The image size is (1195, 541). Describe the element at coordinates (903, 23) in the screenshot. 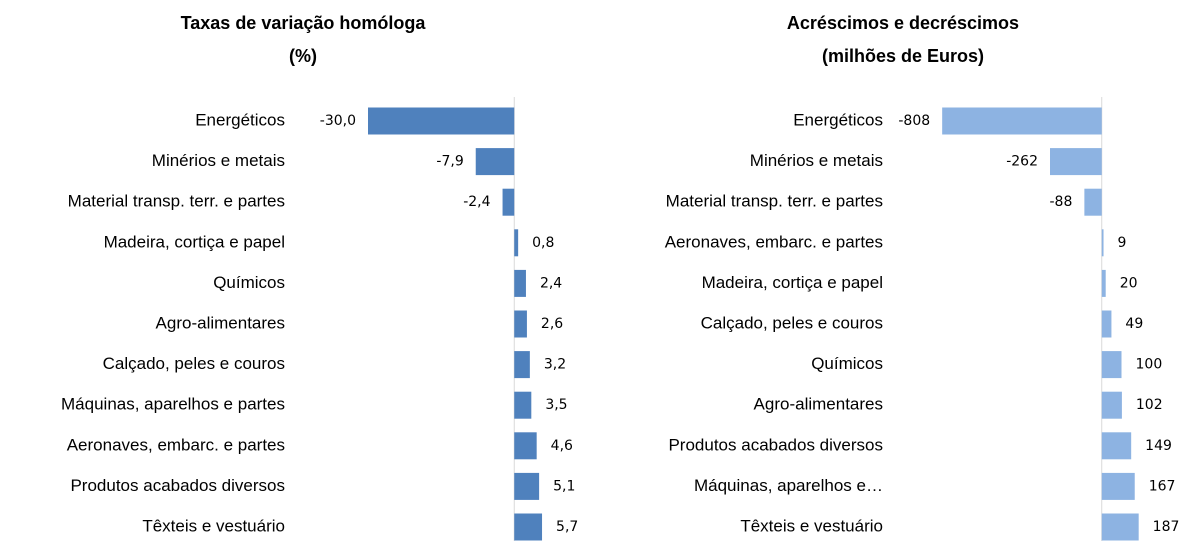

I see `chart-title: Acréscimos e decréscimos` at that location.